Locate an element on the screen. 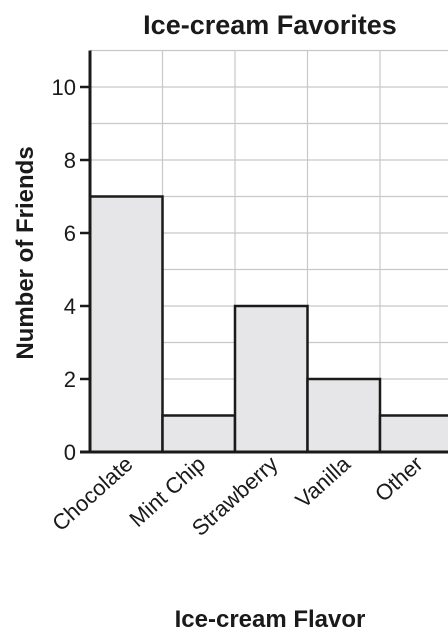 This screenshot has height=630, width=448. y-tick-label: 4 is located at coordinates (70, 306).